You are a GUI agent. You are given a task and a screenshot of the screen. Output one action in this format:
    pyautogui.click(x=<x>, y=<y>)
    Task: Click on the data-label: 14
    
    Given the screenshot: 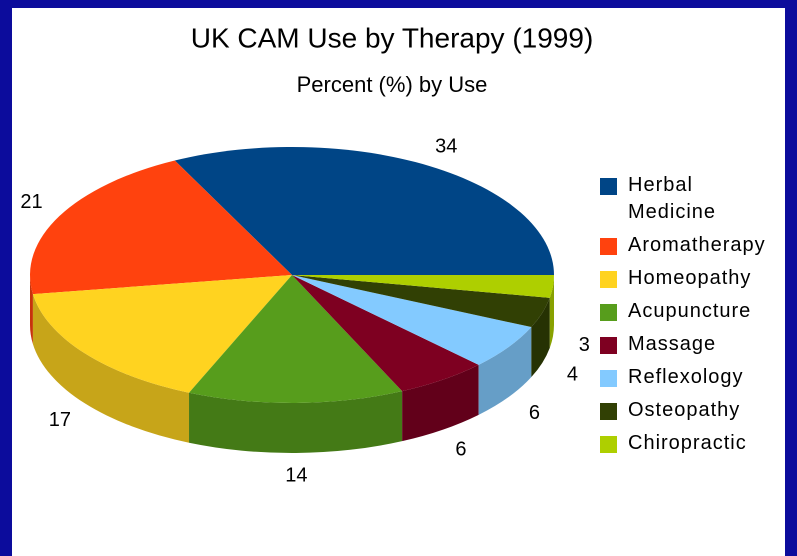 What is the action you would take?
    pyautogui.click(x=296, y=476)
    